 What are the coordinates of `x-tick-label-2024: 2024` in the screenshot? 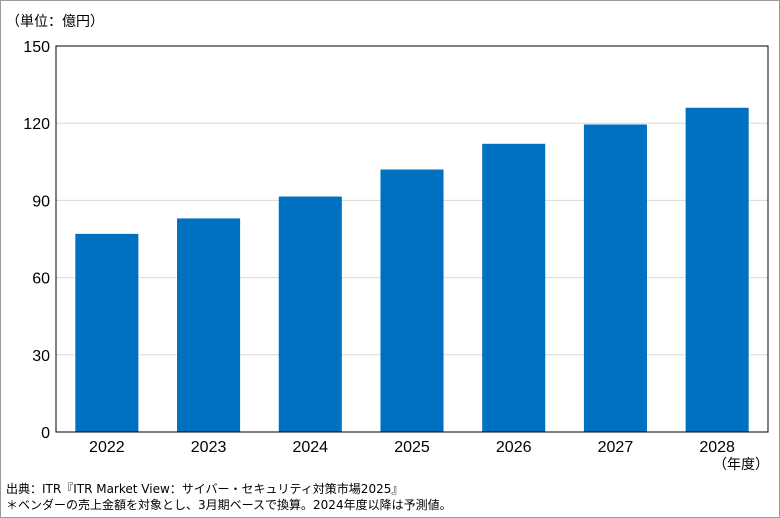 It's located at (310, 447).